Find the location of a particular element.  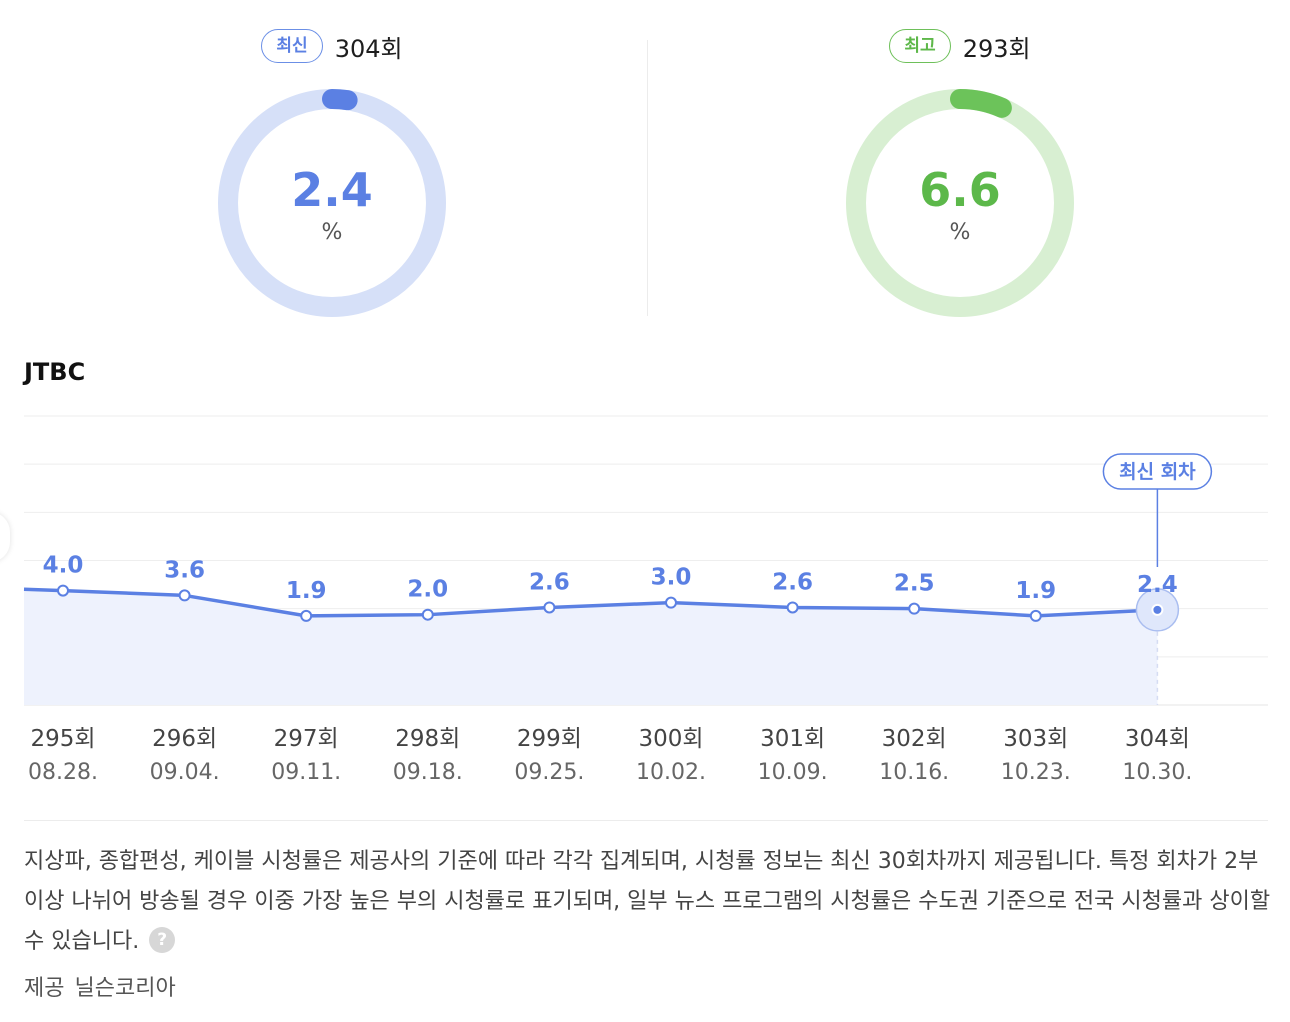

x-tick-date: 10.30. is located at coordinates (1157, 772).